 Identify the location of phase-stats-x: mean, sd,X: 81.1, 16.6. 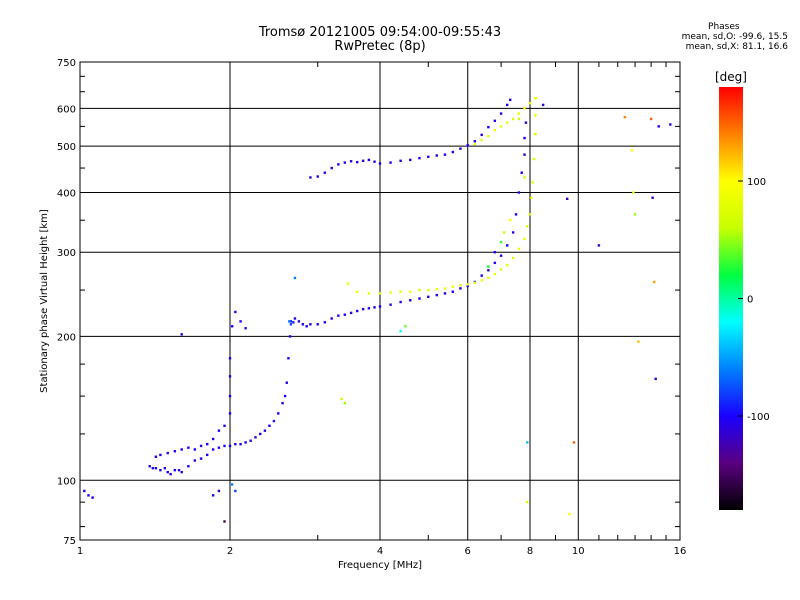
(736, 47).